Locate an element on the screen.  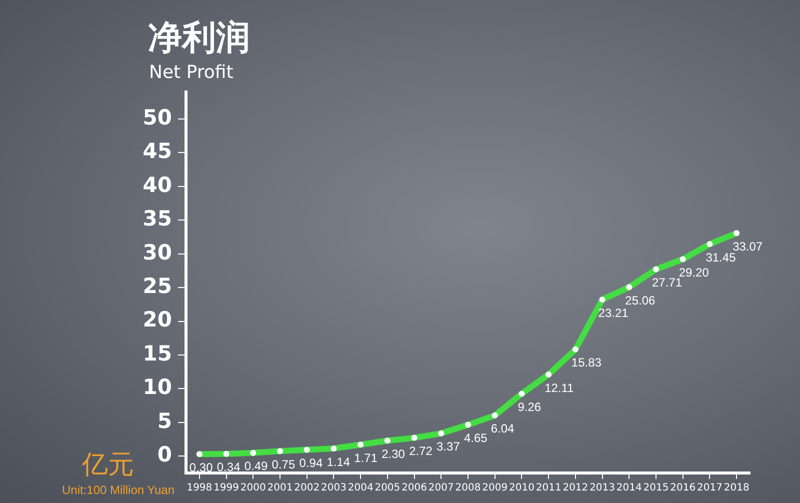
x-tick-label: 1998 is located at coordinates (199, 488).